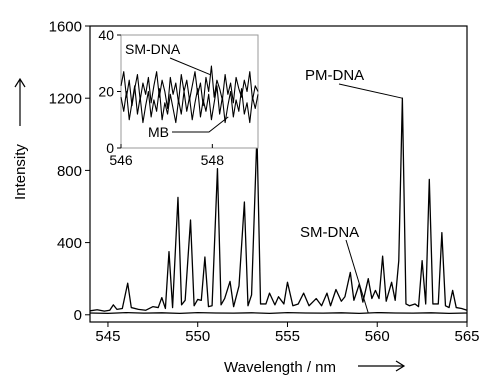  What do you see at coordinates (278, 312) in the screenshot?
I see `series-line-sm-dna` at bounding box center [278, 312].